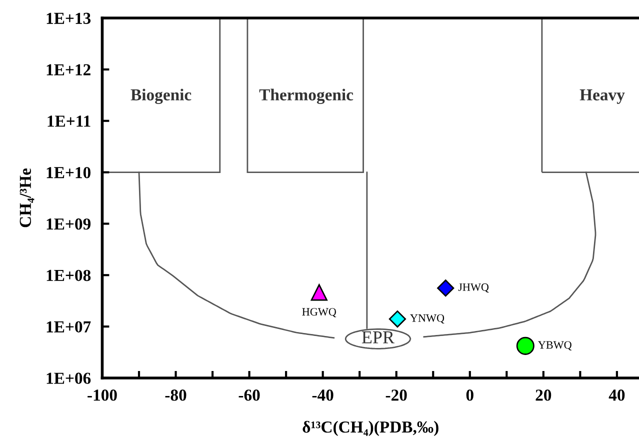 This screenshot has height=440, width=639. Describe the element at coordinates (161, 96) in the screenshot. I see `annotation: Biogenic` at that location.